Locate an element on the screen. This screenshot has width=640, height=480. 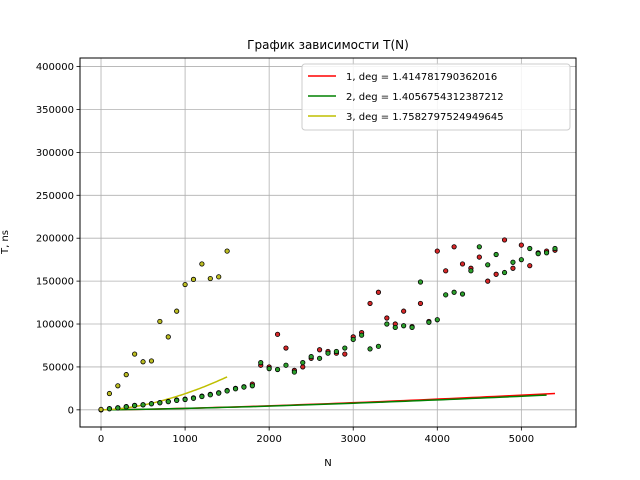
chart-title: График зависимости T(N) is located at coordinates (328, 45).